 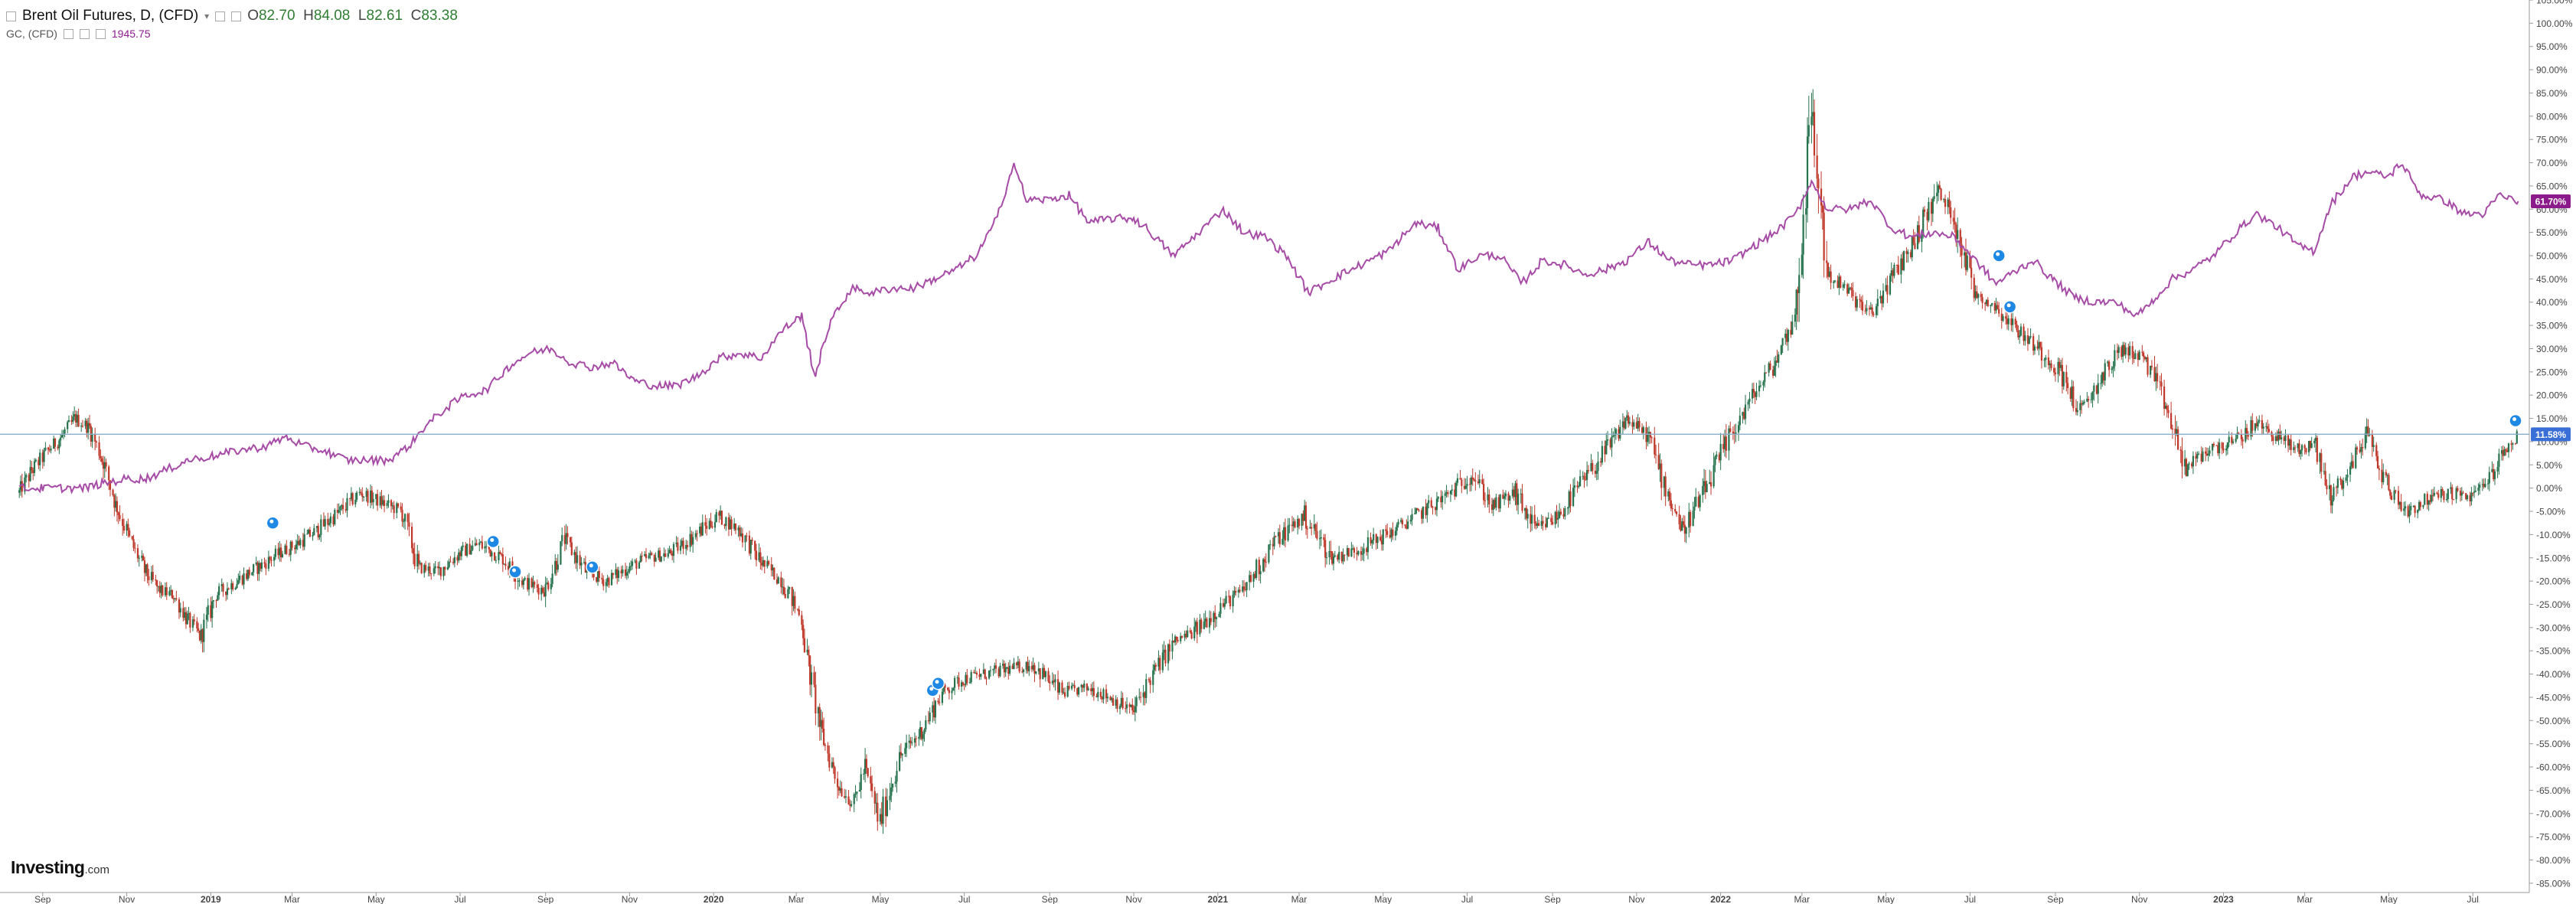 What do you see at coordinates (207, 16) in the screenshot?
I see `chevron-down-icon: ▾` at bounding box center [207, 16].